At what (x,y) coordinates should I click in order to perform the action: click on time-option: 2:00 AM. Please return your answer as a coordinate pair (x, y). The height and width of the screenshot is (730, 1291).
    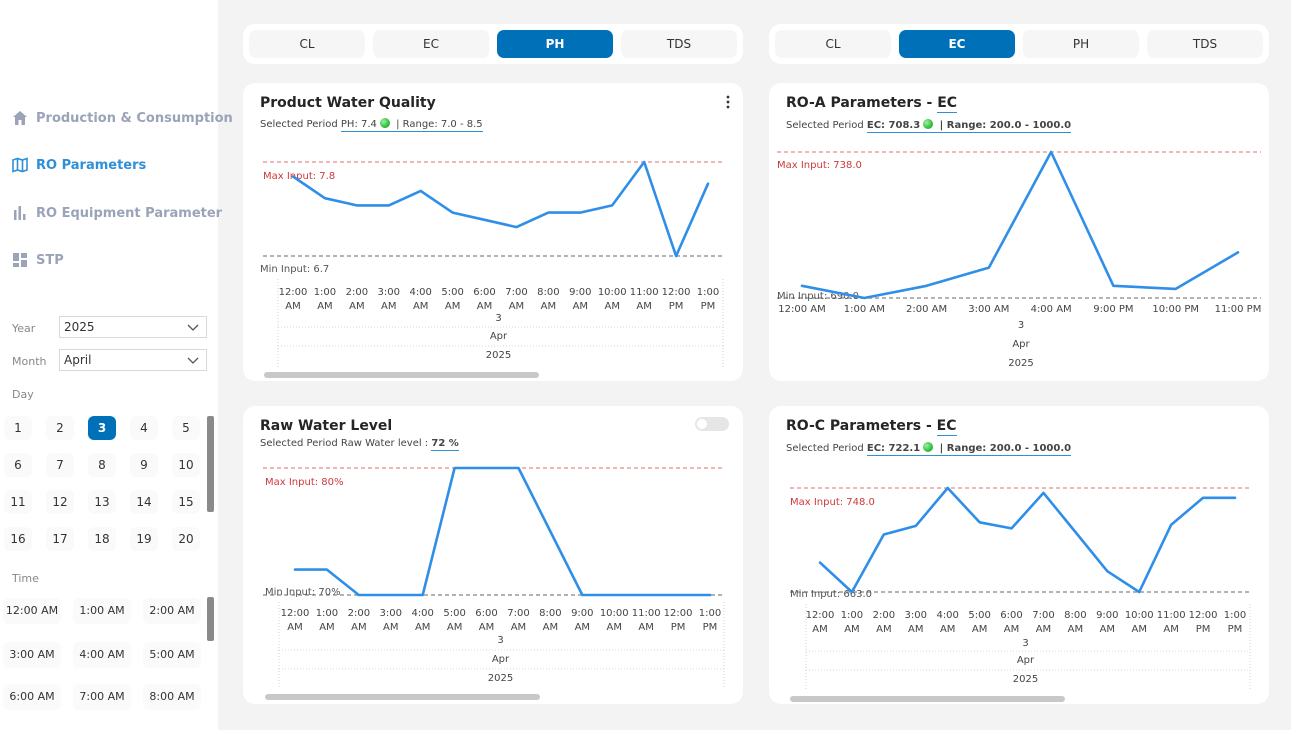
    Looking at the image, I should click on (172, 611).